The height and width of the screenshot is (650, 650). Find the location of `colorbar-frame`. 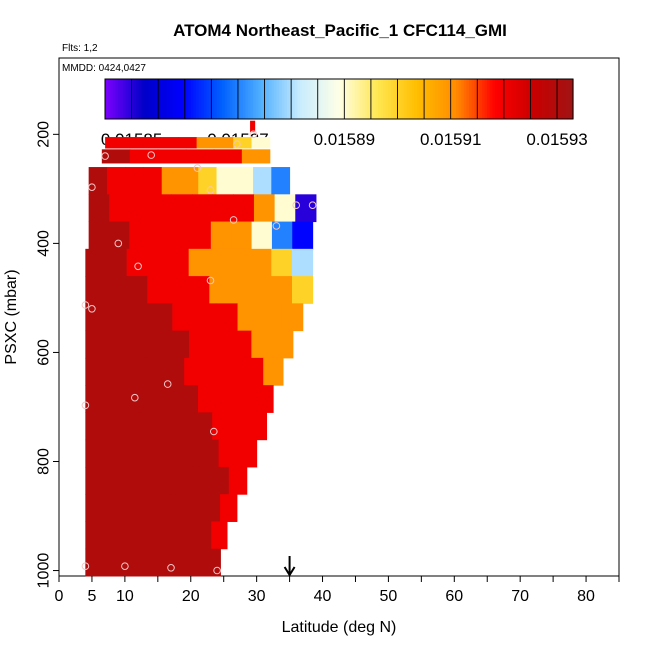

colorbar-frame is located at coordinates (339, 99).